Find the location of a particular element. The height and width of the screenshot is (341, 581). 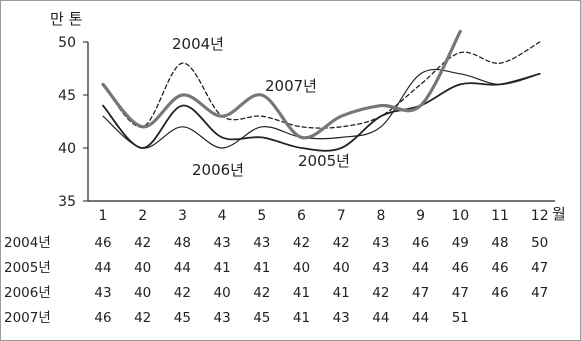

table-row-label: 2004년 is located at coordinates (27, 243).